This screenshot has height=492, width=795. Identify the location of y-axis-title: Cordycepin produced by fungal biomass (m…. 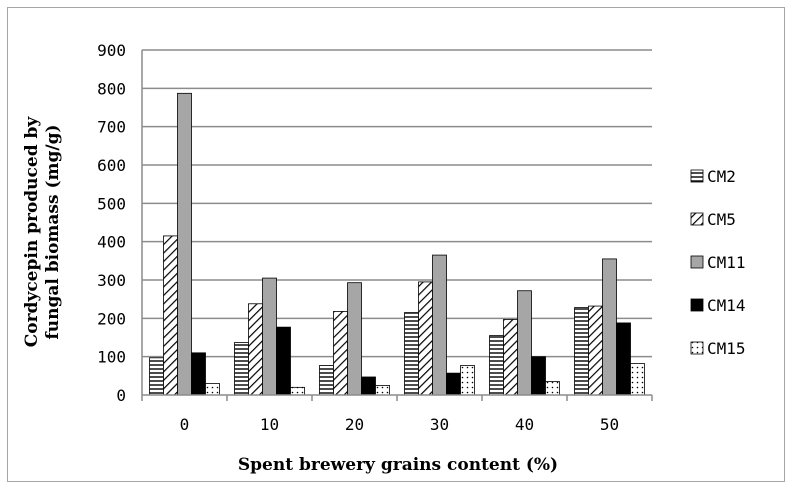
(42, 232).